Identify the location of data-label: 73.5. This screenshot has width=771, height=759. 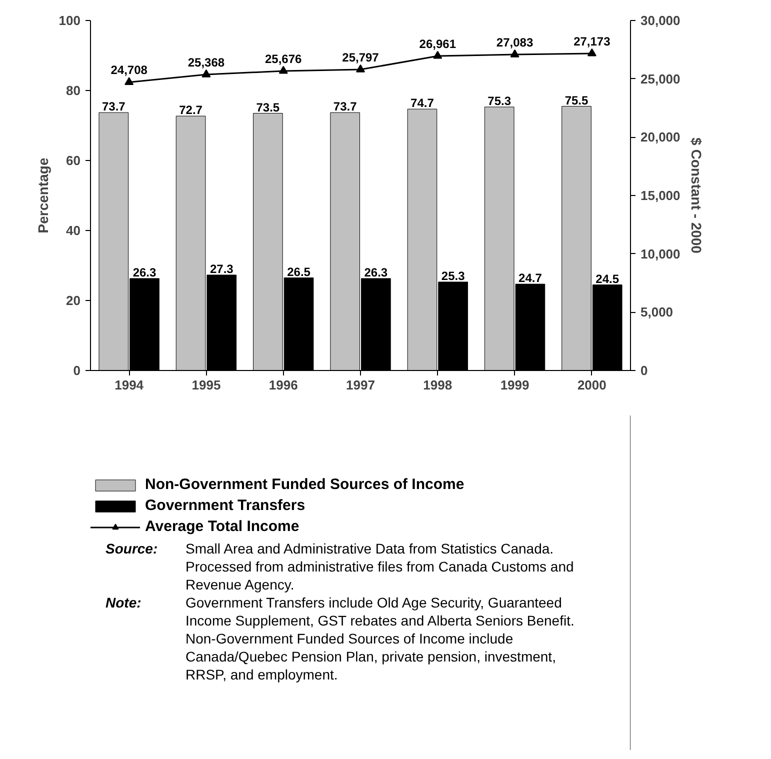
(268, 107).